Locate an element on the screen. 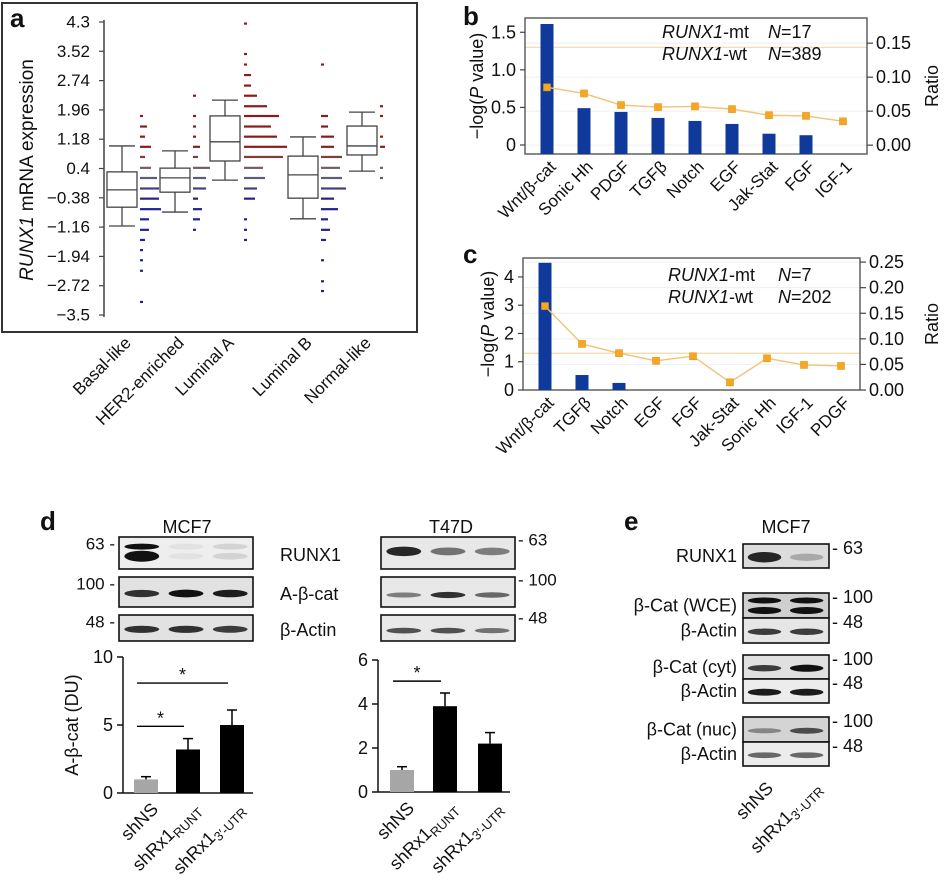 The image size is (946, 886). y-right-tick-label: 0.10 is located at coordinates (886, 339).